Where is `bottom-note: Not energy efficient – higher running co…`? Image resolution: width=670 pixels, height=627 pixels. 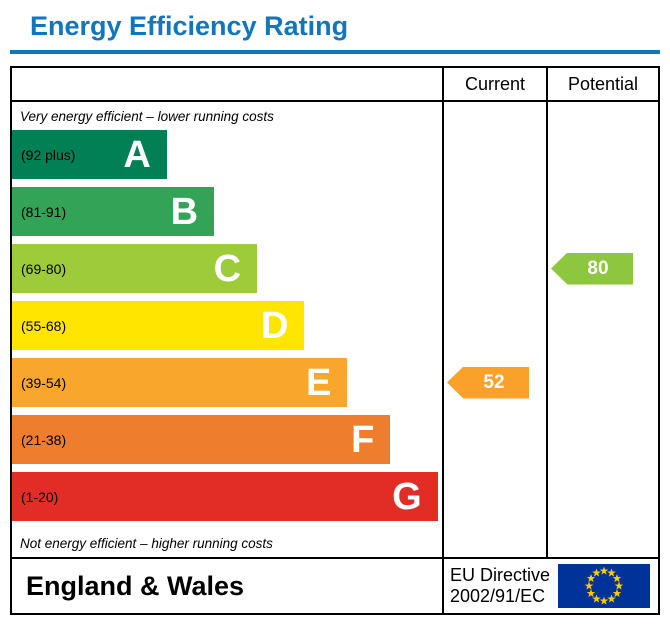
bottom-note: Not energy efficient – higher running co… is located at coordinates (146, 543).